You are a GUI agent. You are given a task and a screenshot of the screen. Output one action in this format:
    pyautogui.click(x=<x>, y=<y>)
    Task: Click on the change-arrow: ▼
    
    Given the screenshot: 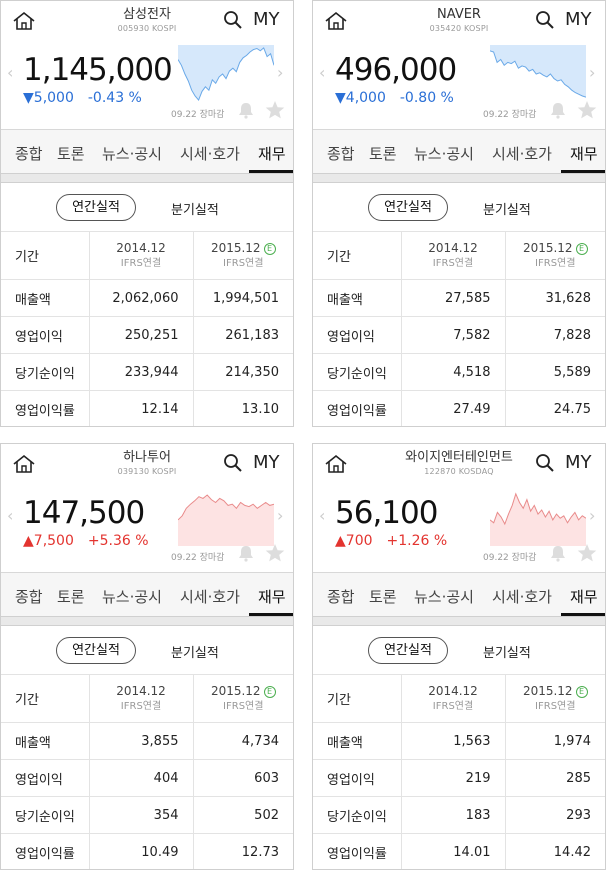 What is the action you would take?
    pyautogui.click(x=340, y=98)
    